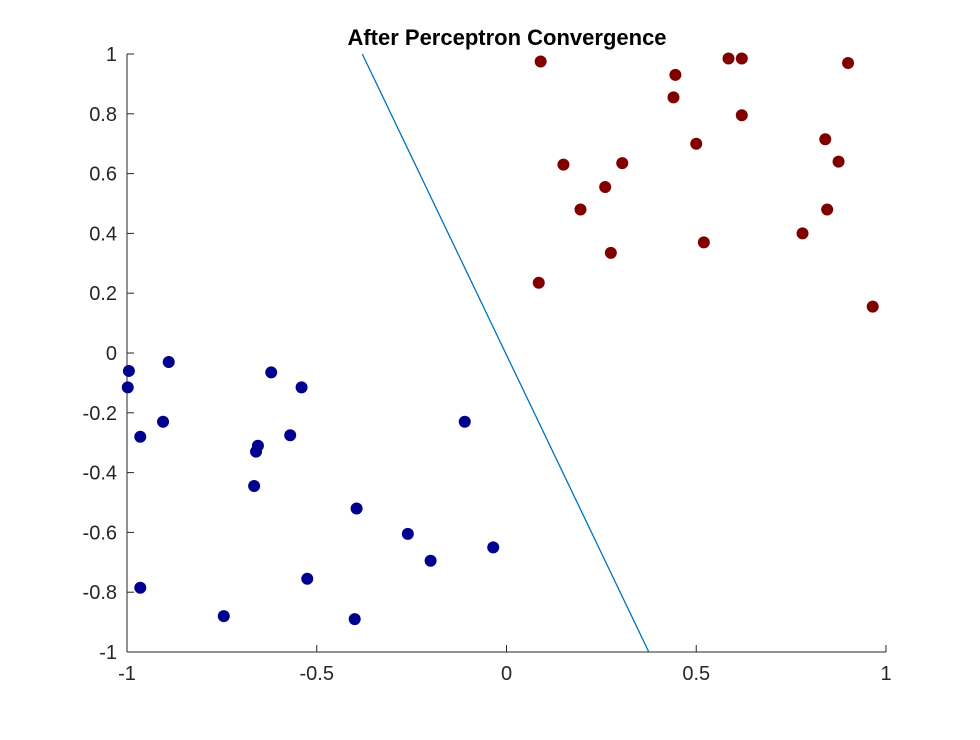 The width and height of the screenshot is (980, 740). Describe the element at coordinates (108, 653) in the screenshot. I see `y-tick-label: -1` at that location.